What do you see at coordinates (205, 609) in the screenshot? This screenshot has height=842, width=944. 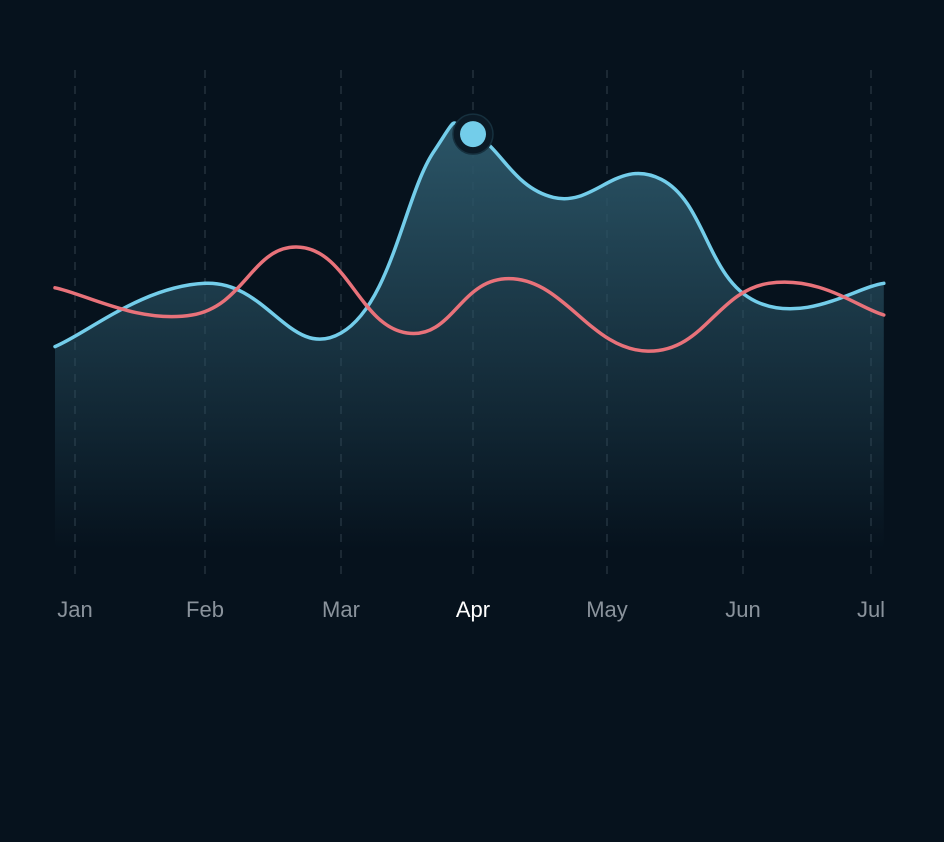 I see `x-tick-label-feb: Feb` at bounding box center [205, 609].